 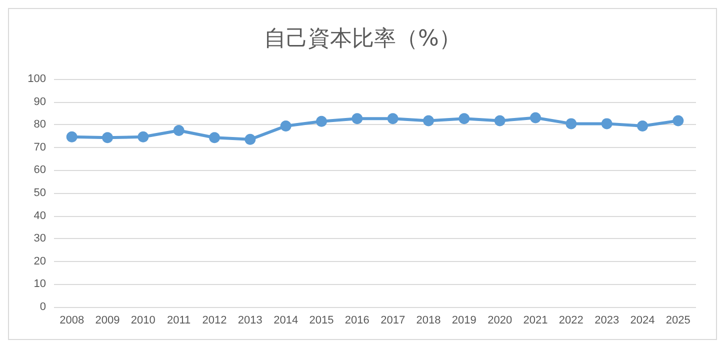 What do you see at coordinates (321, 320) in the screenshot?
I see `x-tick-label: 2015` at bounding box center [321, 320].